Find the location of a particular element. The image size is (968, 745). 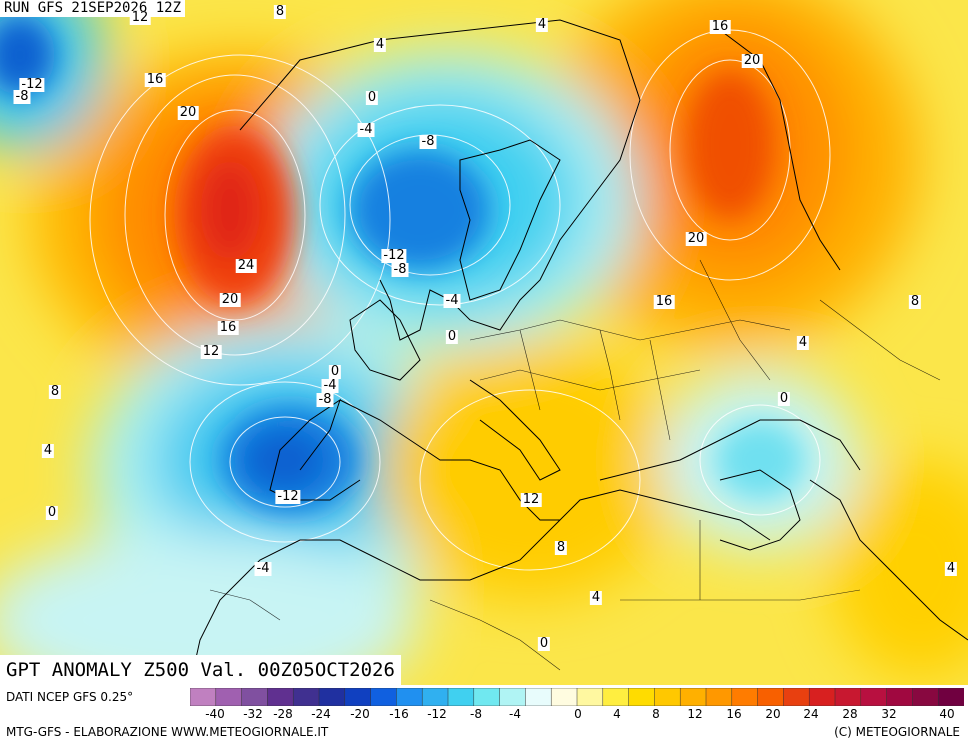

colorbar-tick-label: 12 is located at coordinates (695, 714).